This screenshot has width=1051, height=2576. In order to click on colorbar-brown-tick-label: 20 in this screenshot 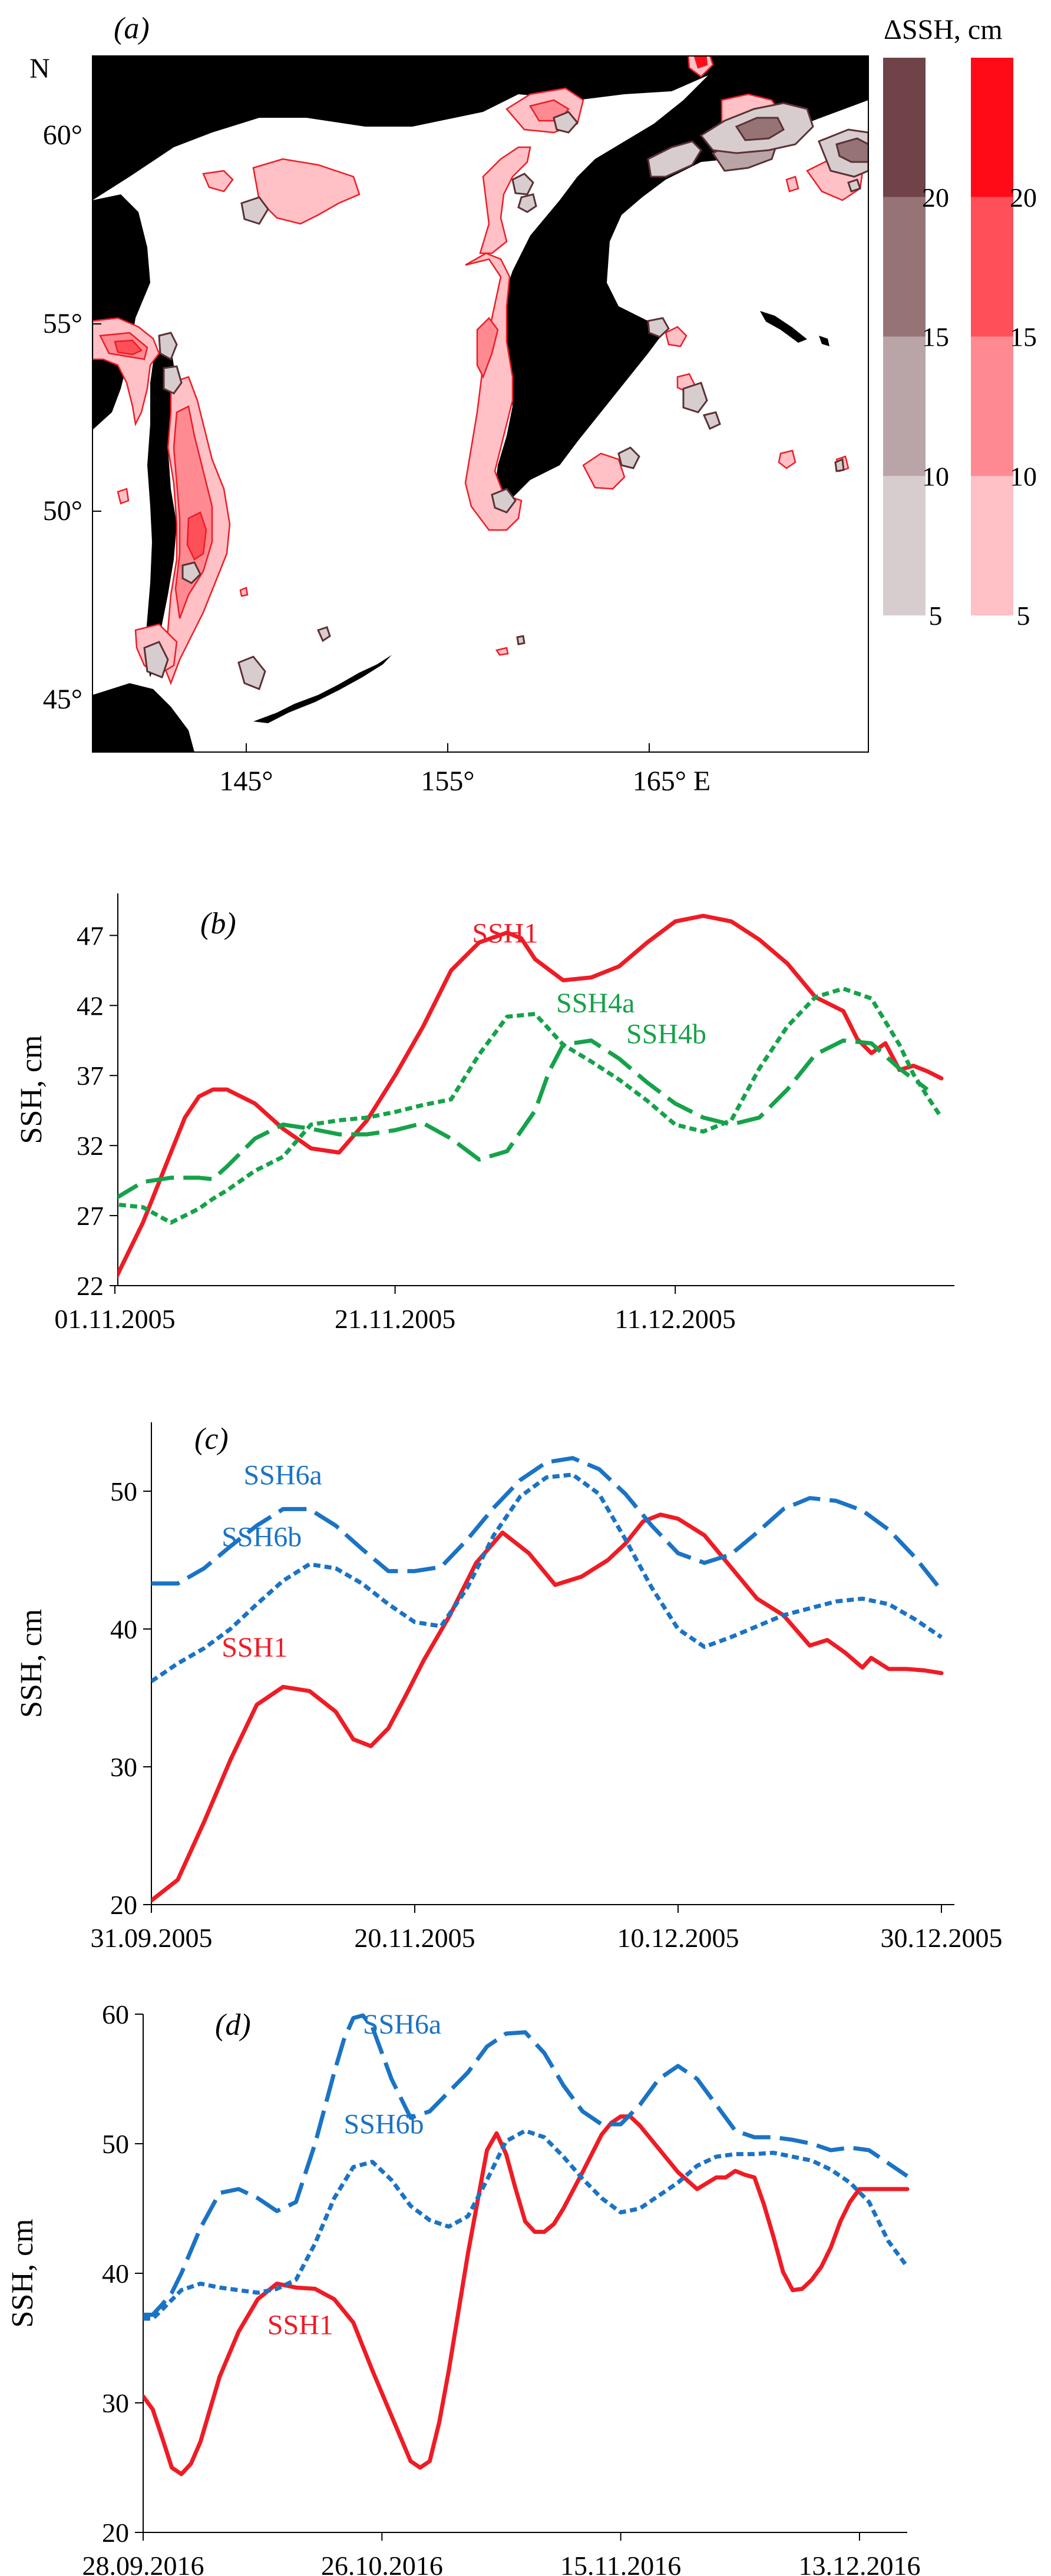, I will do `click(935, 198)`.